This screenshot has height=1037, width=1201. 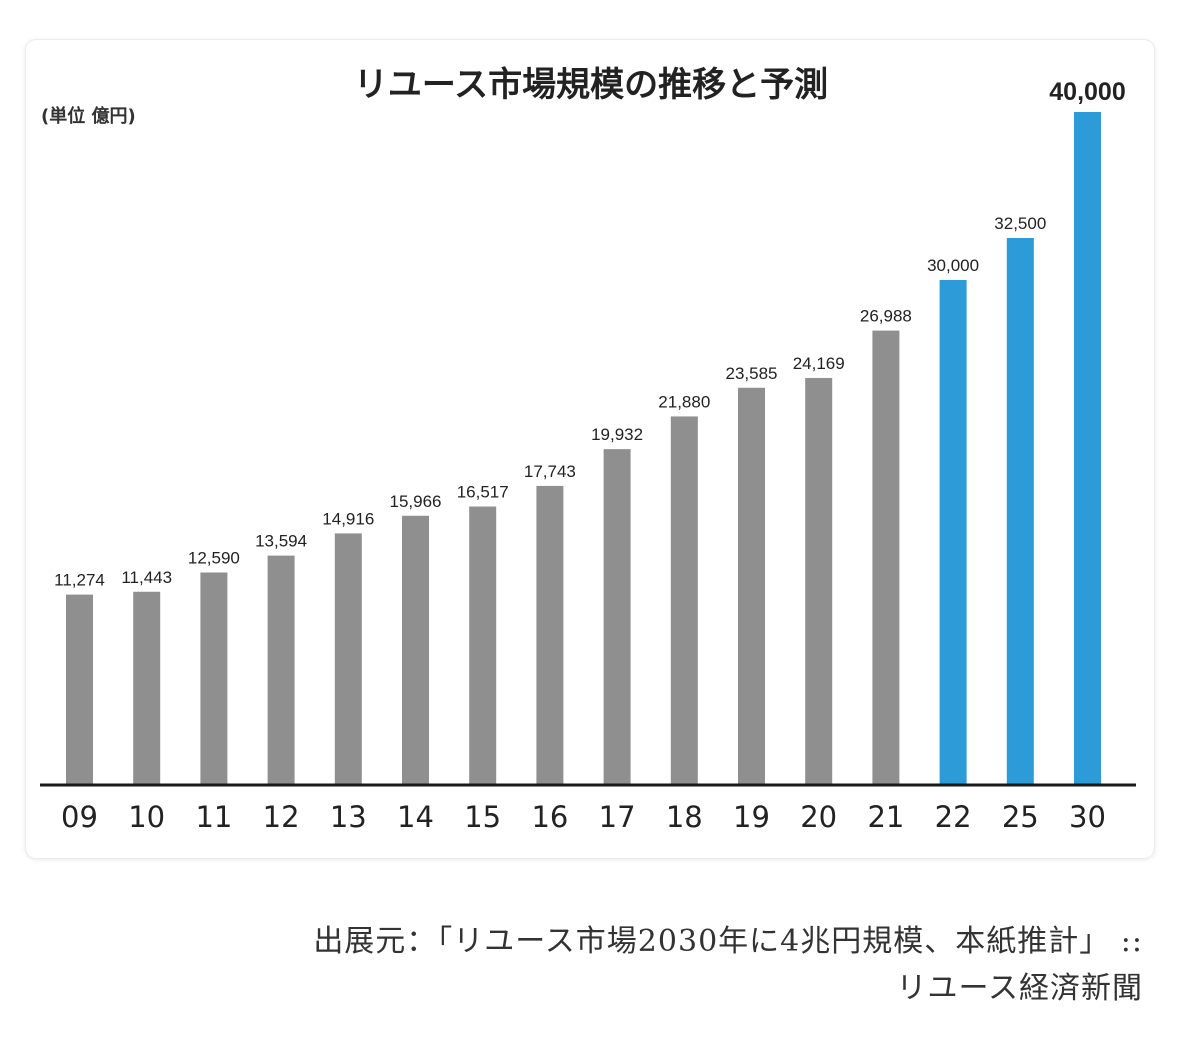 What do you see at coordinates (751, 817) in the screenshot?
I see `tick-label-19: 19` at bounding box center [751, 817].